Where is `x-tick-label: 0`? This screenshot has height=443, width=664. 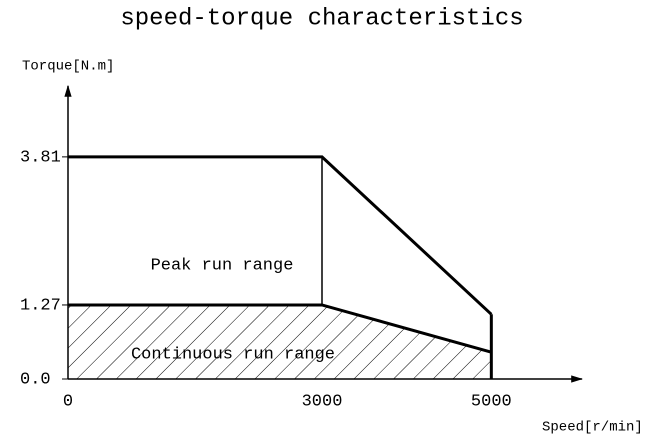
x-tick-label: 0 is located at coordinates (68, 401).